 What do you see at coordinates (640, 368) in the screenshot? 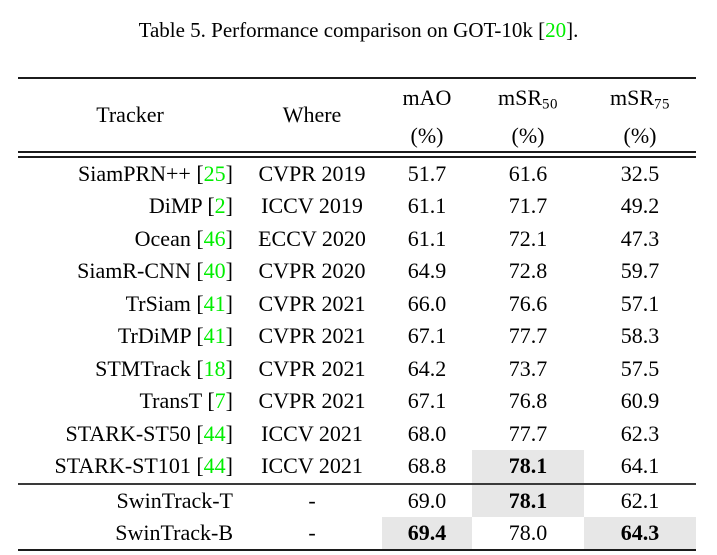
I see `msr75-cell: 57.5` at bounding box center [640, 368].